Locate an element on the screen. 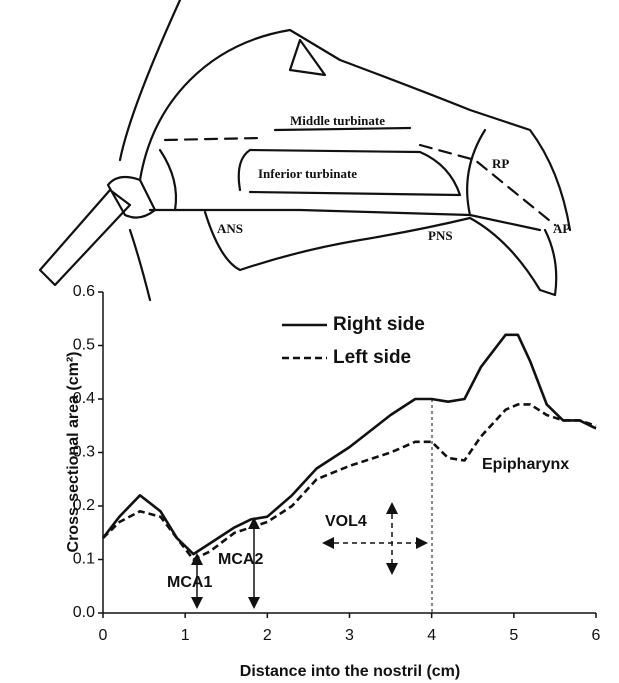 The width and height of the screenshot is (619, 683). annotation: VOL4 is located at coordinates (346, 521).